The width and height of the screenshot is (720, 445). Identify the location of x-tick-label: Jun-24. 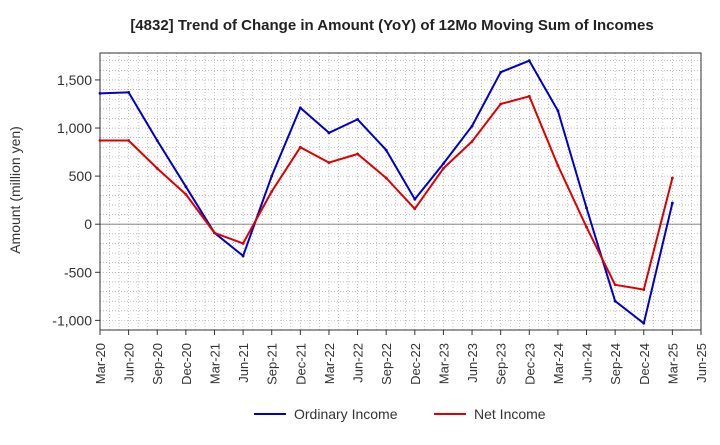
(587, 363).